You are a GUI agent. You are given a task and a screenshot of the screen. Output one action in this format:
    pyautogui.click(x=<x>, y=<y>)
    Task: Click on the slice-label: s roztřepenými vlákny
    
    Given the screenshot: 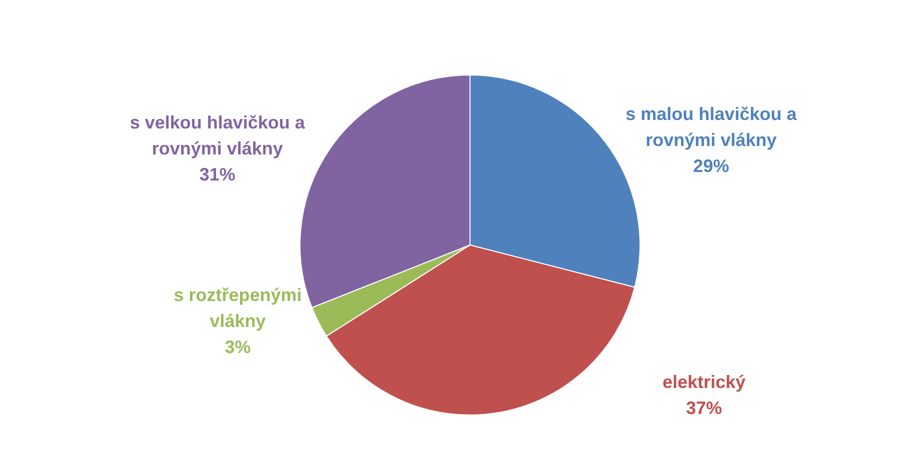 What is the action you would take?
    pyautogui.click(x=238, y=307)
    